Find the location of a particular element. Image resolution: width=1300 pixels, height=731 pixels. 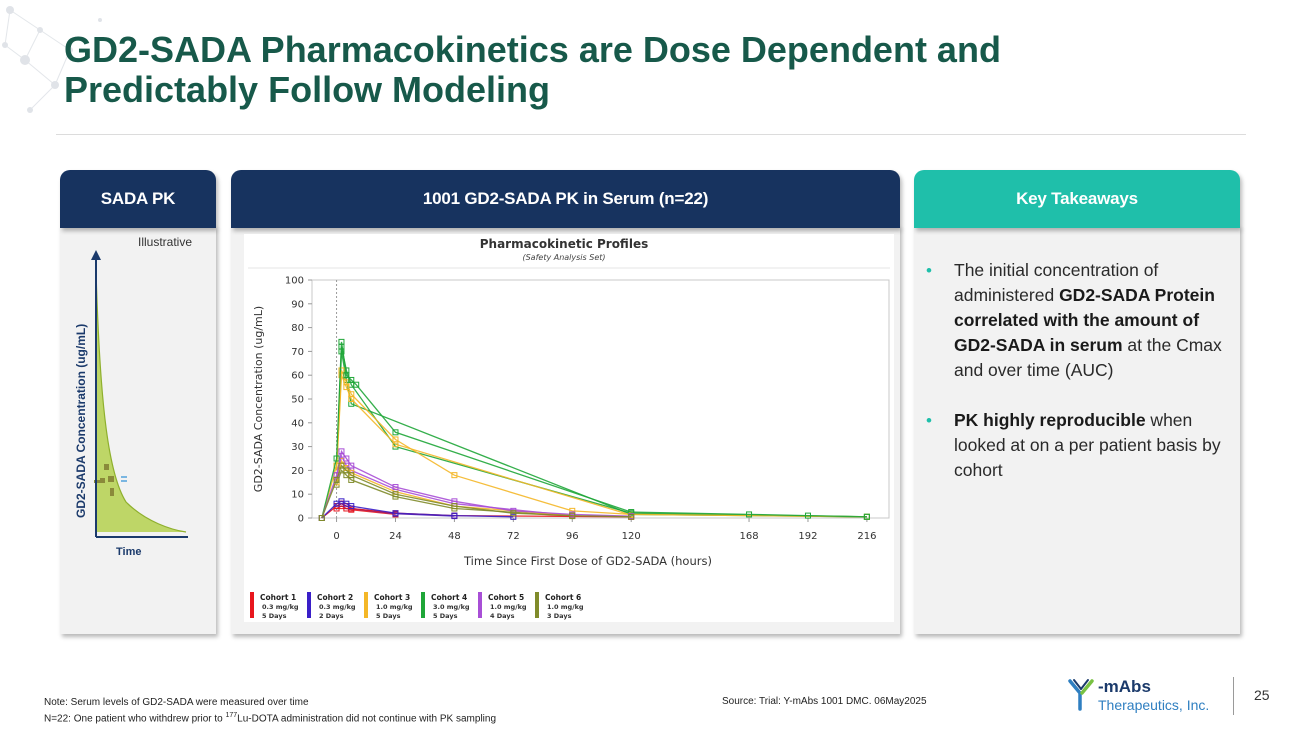

pk-curve-fill is located at coordinates (141, 401).